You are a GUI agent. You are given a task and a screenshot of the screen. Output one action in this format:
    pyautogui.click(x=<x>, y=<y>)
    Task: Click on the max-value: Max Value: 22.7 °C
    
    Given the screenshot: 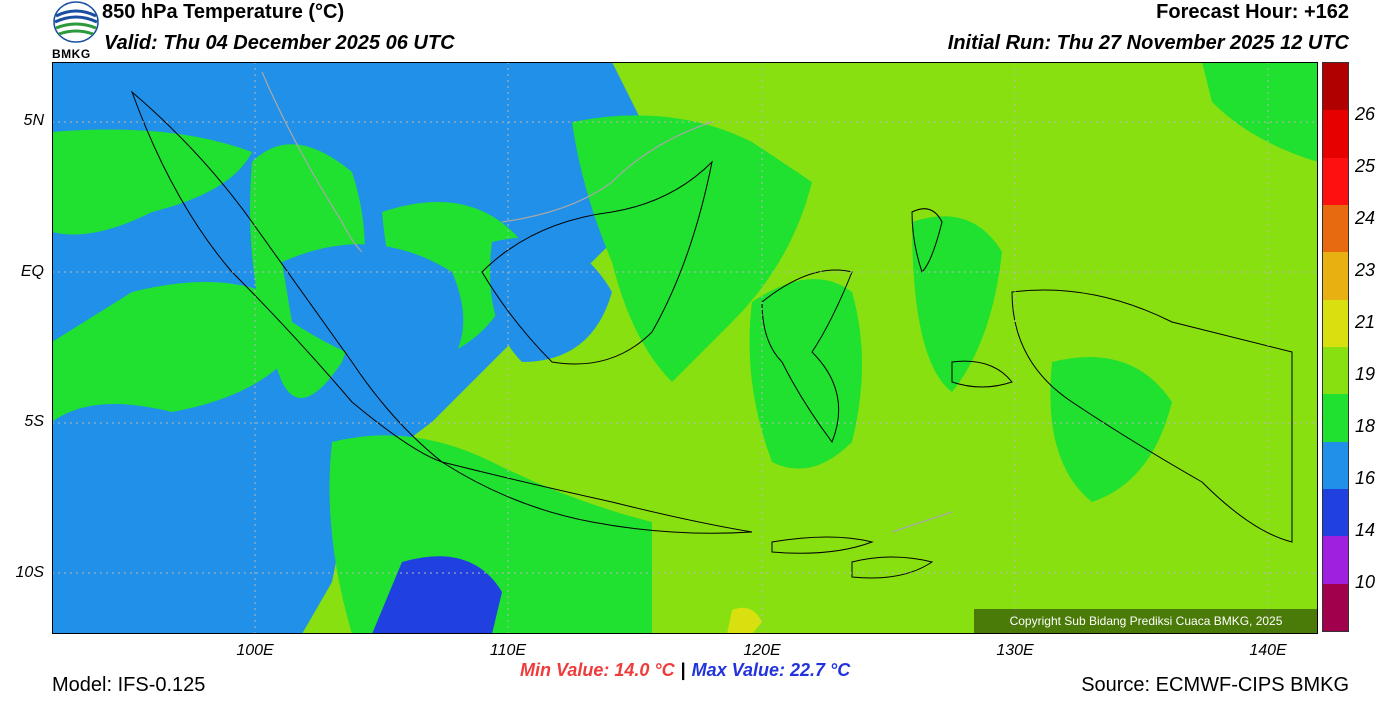 What is the action you would take?
    pyautogui.click(x=771, y=670)
    